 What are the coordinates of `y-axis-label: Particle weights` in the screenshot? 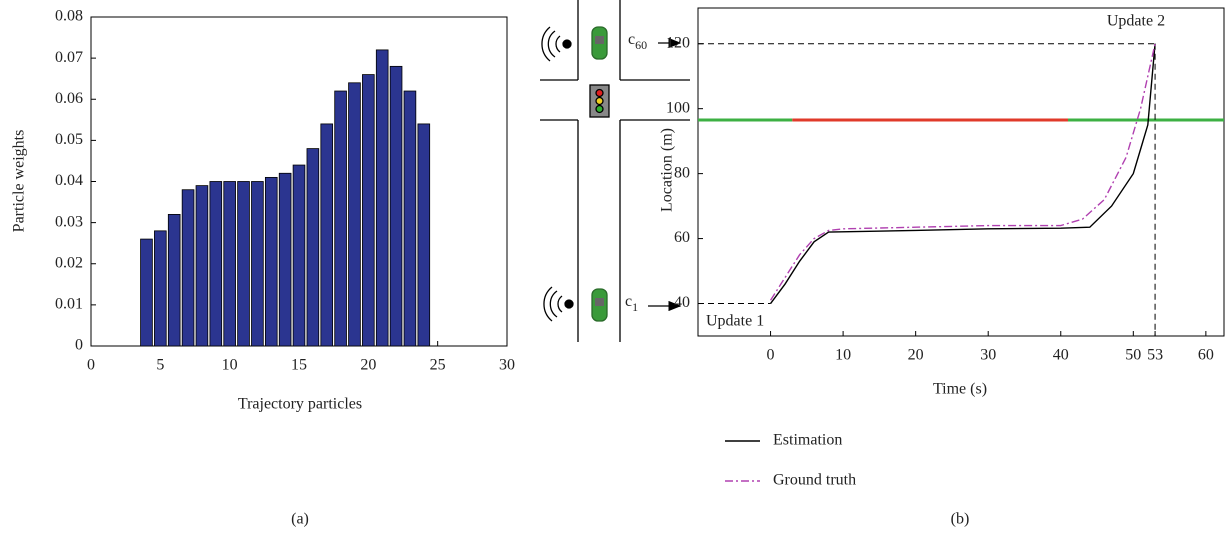 It's located at (19, 181).